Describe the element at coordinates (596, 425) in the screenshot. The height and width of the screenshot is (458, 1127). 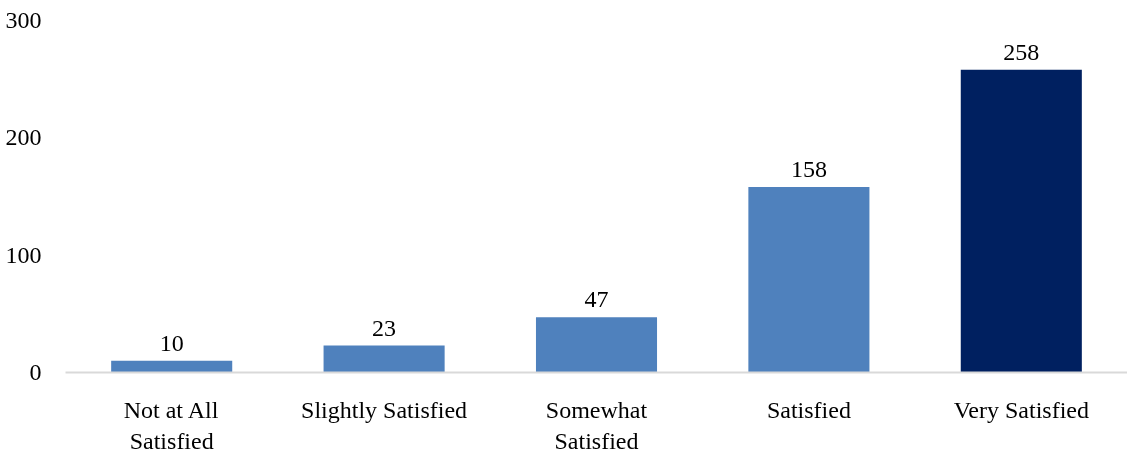
I see `x-tick-label: Somewhat Satisfied` at that location.